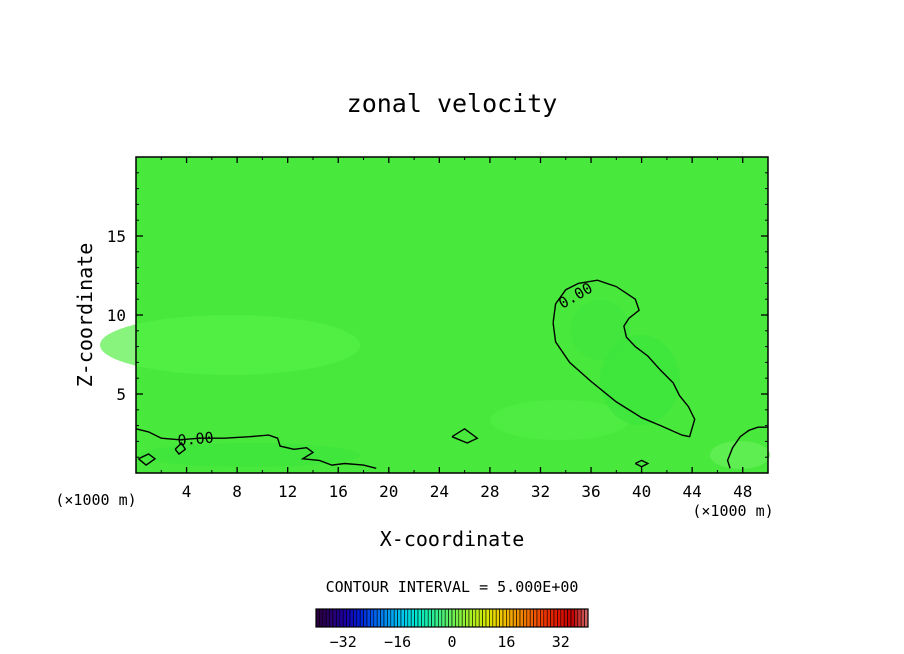  I want to click on colorbar, so click(452, 618).